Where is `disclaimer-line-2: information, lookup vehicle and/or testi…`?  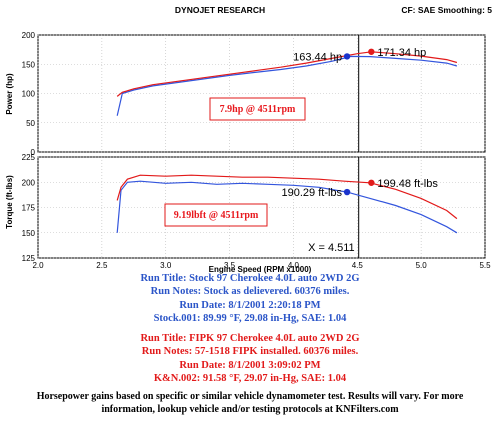 disclaimer-line-2: information, lookup vehicle and/or testi… is located at coordinates (250, 409).